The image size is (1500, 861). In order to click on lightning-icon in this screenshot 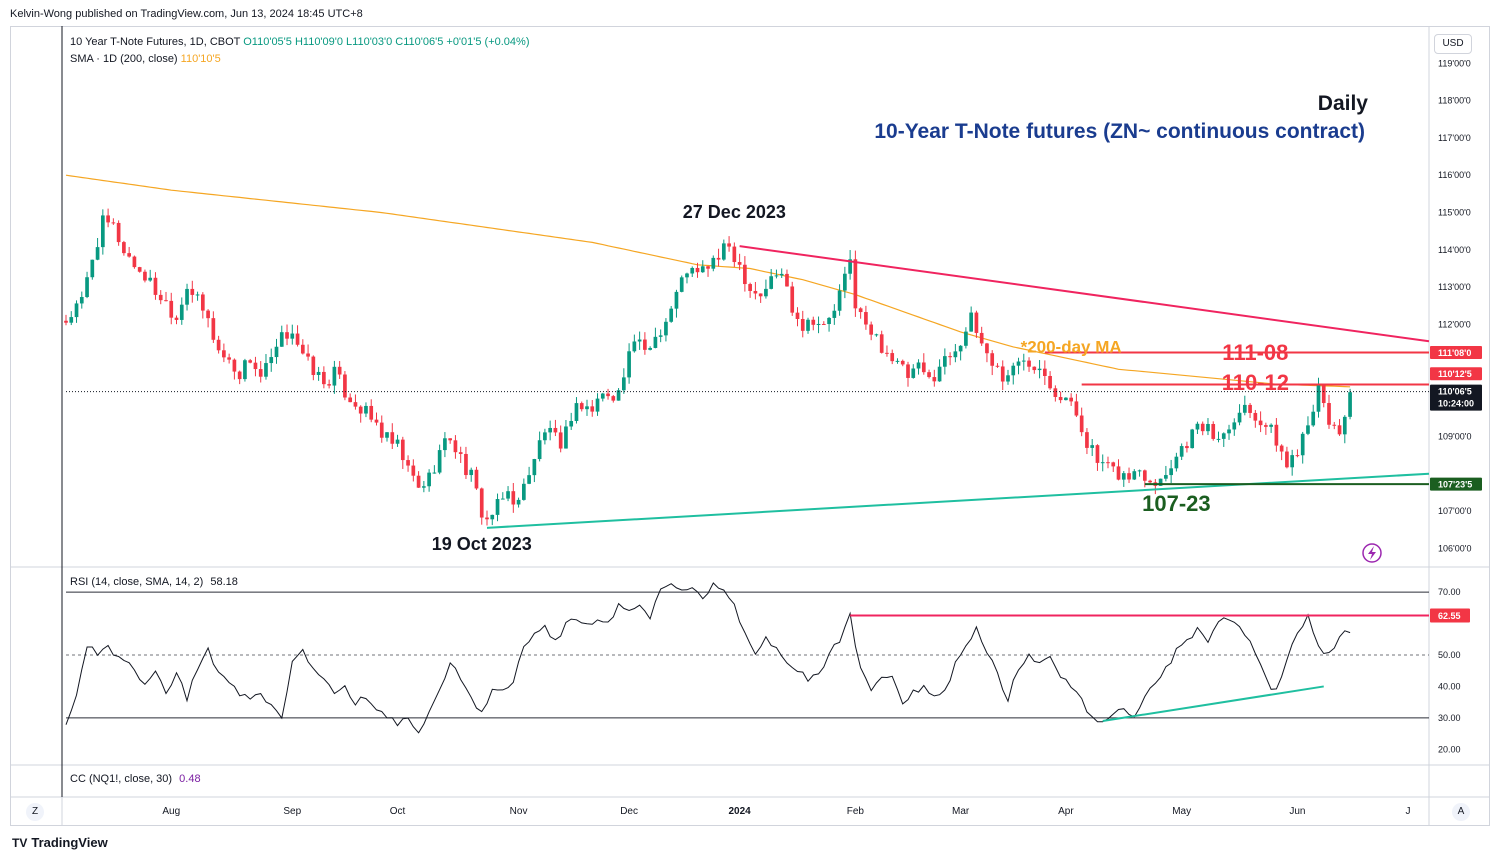, I will do `click(1372, 553)`.